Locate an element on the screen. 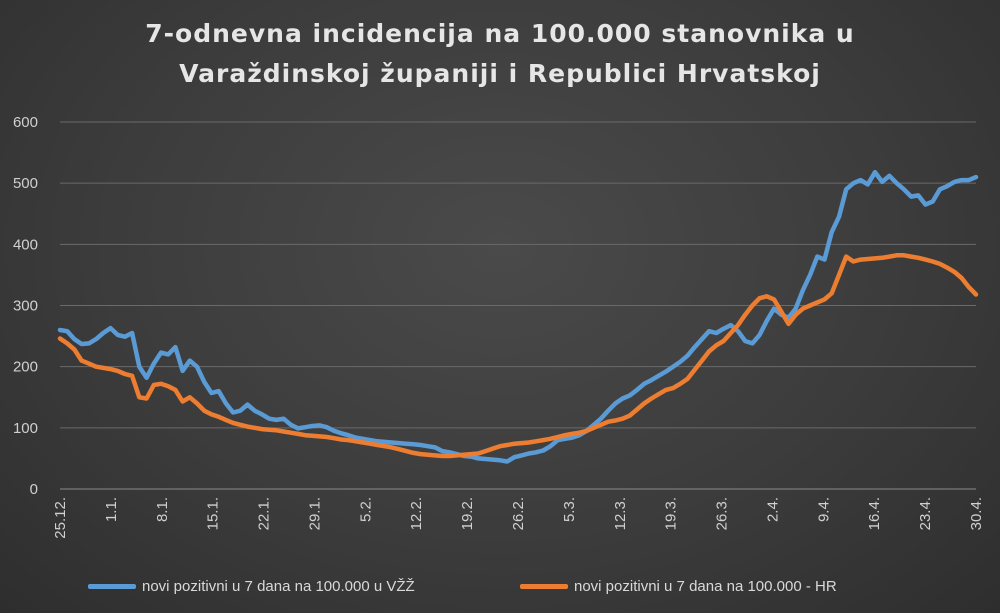 The width and height of the screenshot is (1000, 613). y-tick-label-600: 600 is located at coordinates (25, 122).